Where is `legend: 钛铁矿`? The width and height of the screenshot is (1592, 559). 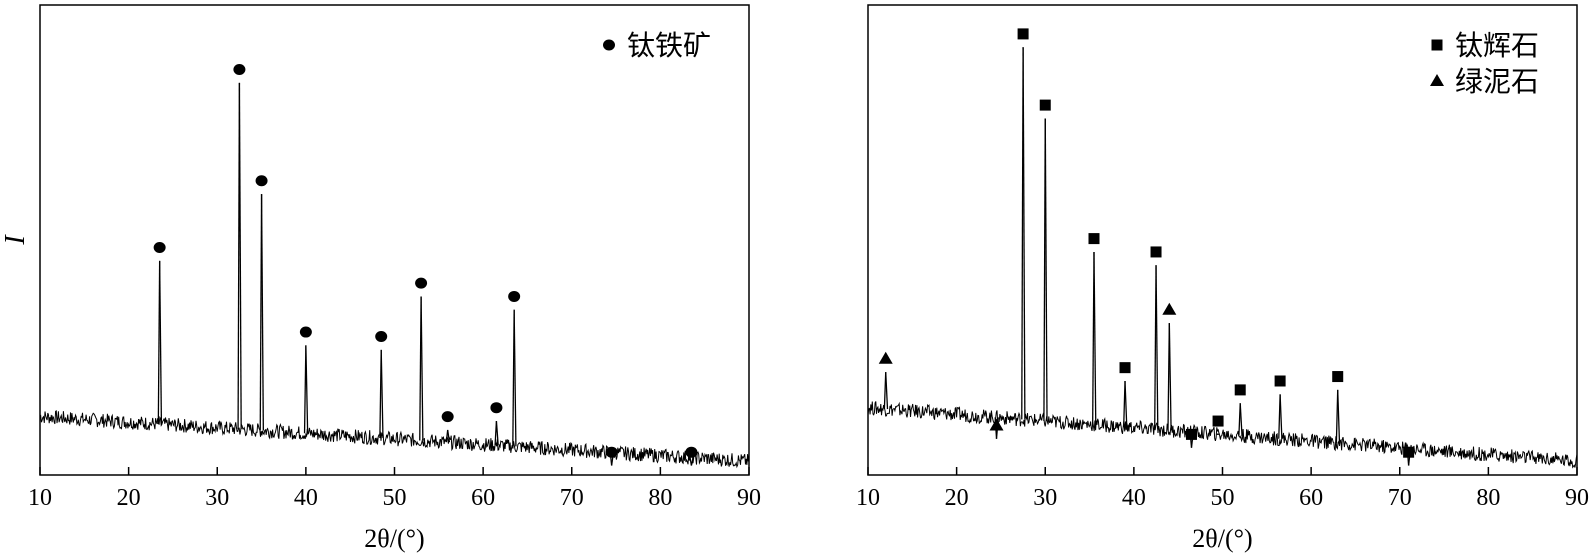 legend: 钛铁矿 is located at coordinates (657, 45).